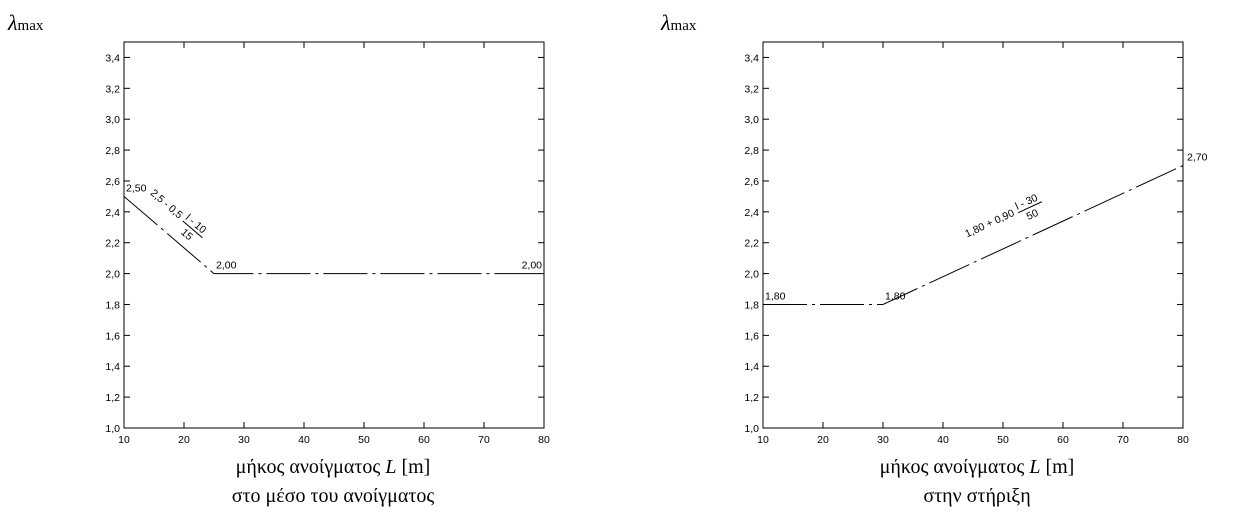 The height and width of the screenshot is (521, 1233). I want to click on point-label: 2,70, so click(1197, 158).